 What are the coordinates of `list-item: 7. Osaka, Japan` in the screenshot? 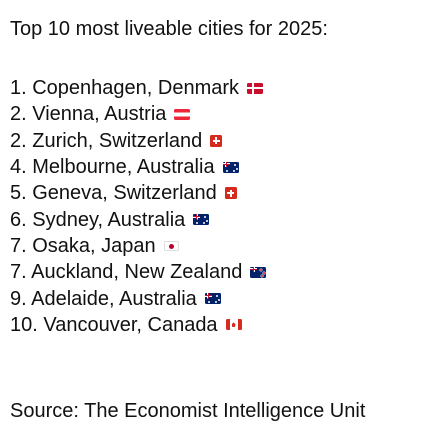 It's located at (138, 246).